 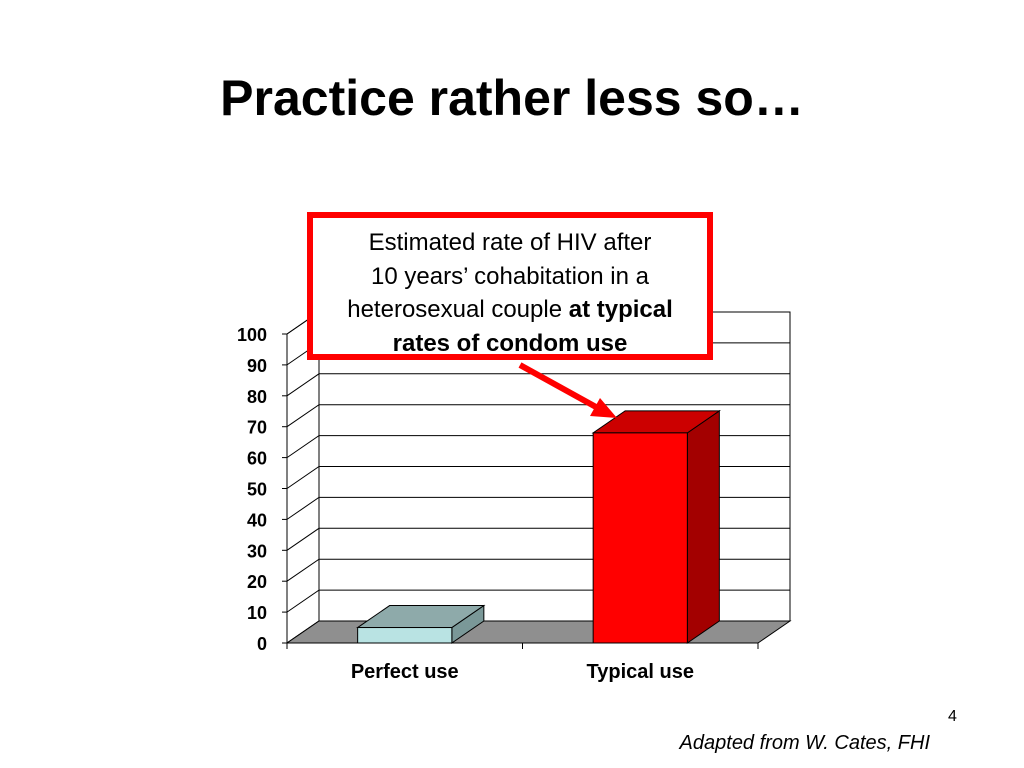 What do you see at coordinates (458, 309) in the screenshot?
I see `callout-line-3-regular: heterosexual couple` at bounding box center [458, 309].